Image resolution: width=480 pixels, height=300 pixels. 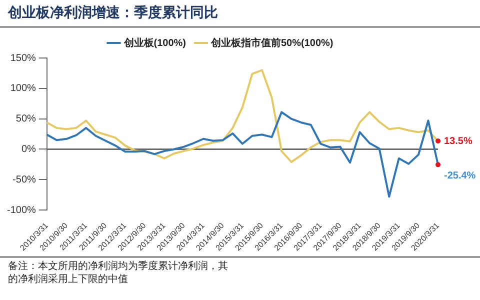 What do you see at coordinates (26, 119) in the screenshot?
I see `y-tick-label: 50%` at bounding box center [26, 119].